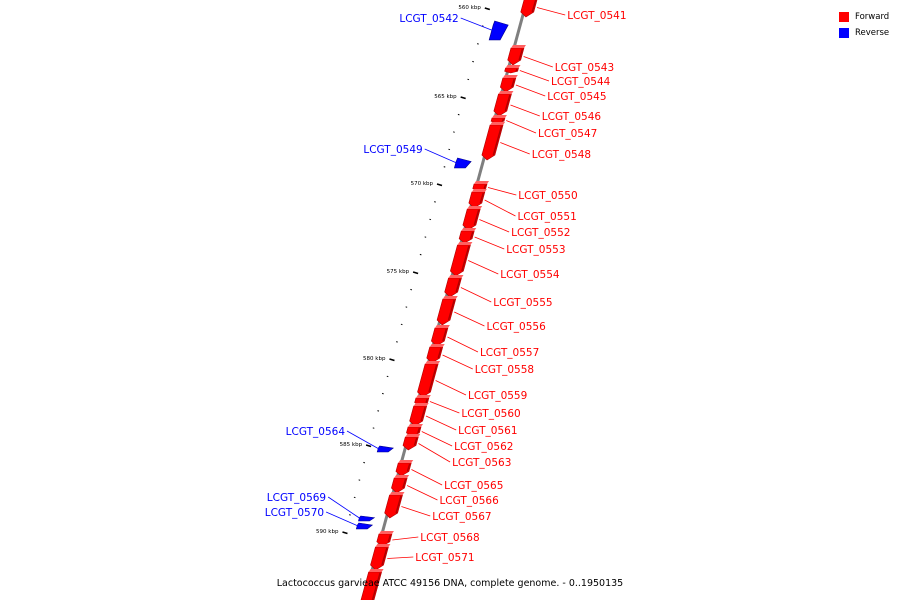 The width and height of the screenshot is (900, 600). What do you see at coordinates (473, 486) in the screenshot?
I see `gene-label: LCGT_0565` at bounding box center [473, 486].